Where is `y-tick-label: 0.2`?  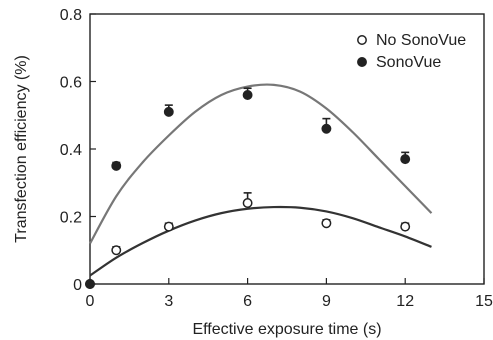 y-tick-label: 0.2 is located at coordinates (71, 218).